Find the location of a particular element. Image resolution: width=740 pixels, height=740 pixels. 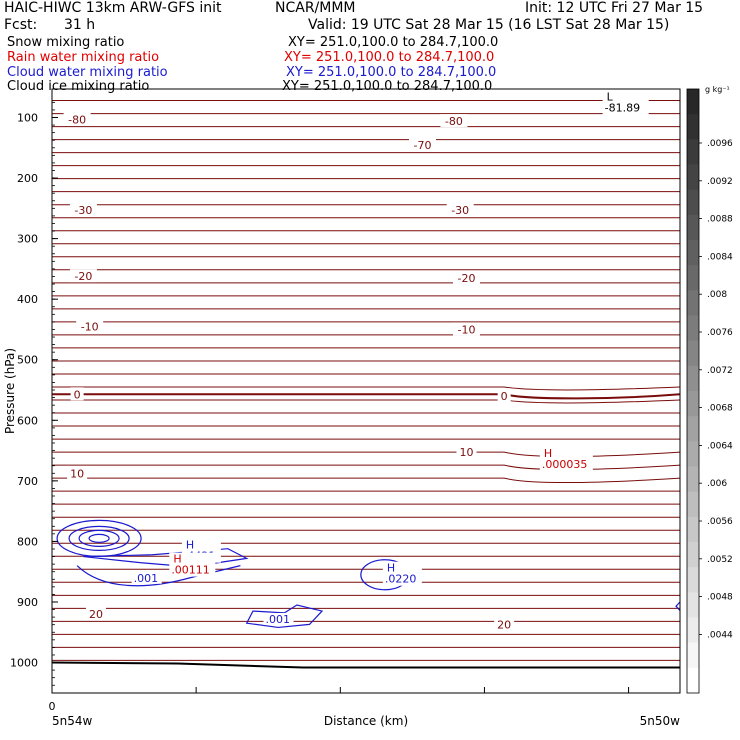

y-tick-label: 400 is located at coordinates (27, 299).